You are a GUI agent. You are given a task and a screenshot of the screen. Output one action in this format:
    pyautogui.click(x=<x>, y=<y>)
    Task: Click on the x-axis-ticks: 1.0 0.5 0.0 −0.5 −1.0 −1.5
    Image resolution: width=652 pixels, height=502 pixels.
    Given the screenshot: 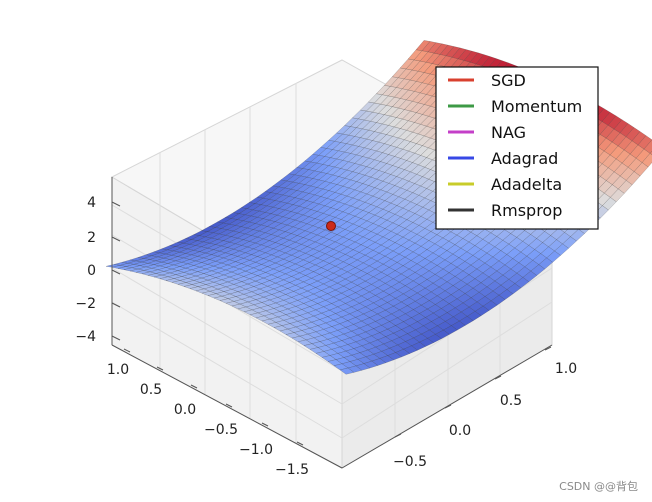 What is the action you would take?
    pyautogui.click(x=208, y=420)
    